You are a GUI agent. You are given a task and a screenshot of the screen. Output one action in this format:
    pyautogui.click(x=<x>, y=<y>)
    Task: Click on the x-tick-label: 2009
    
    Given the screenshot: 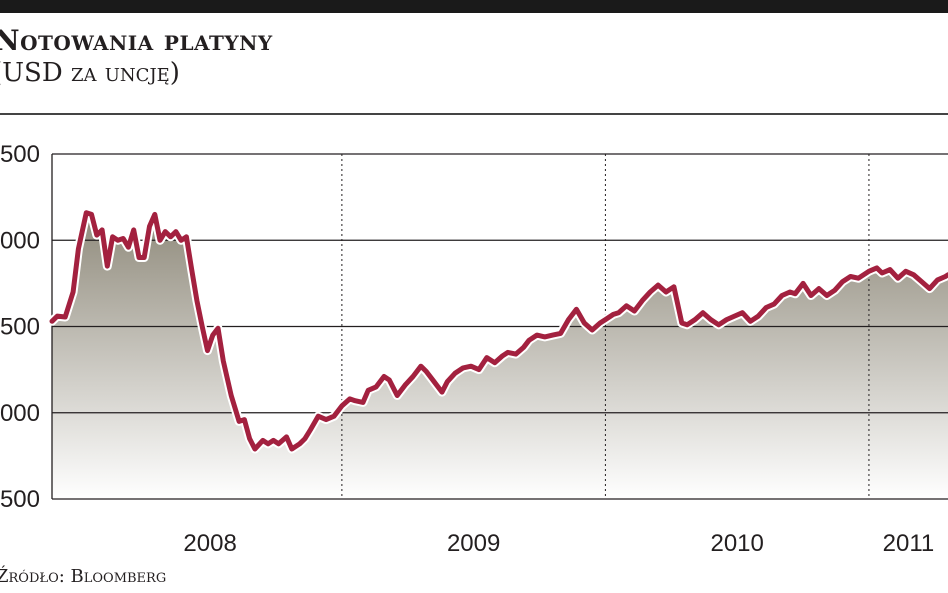 What is the action you would take?
    pyautogui.click(x=473, y=543)
    